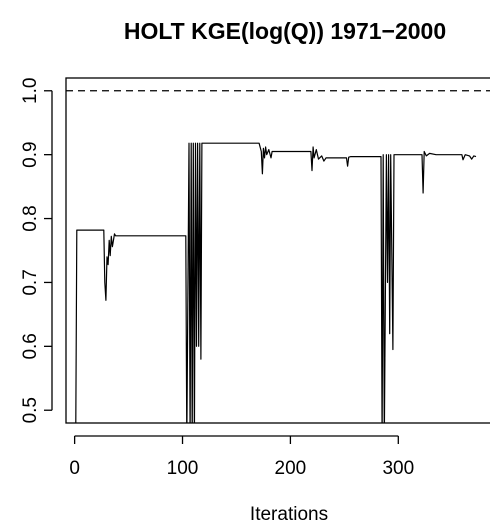 The image size is (490, 531). I want to click on chart-title: HOLT KGE(log(Q)) 1971−2000, so click(285, 31).